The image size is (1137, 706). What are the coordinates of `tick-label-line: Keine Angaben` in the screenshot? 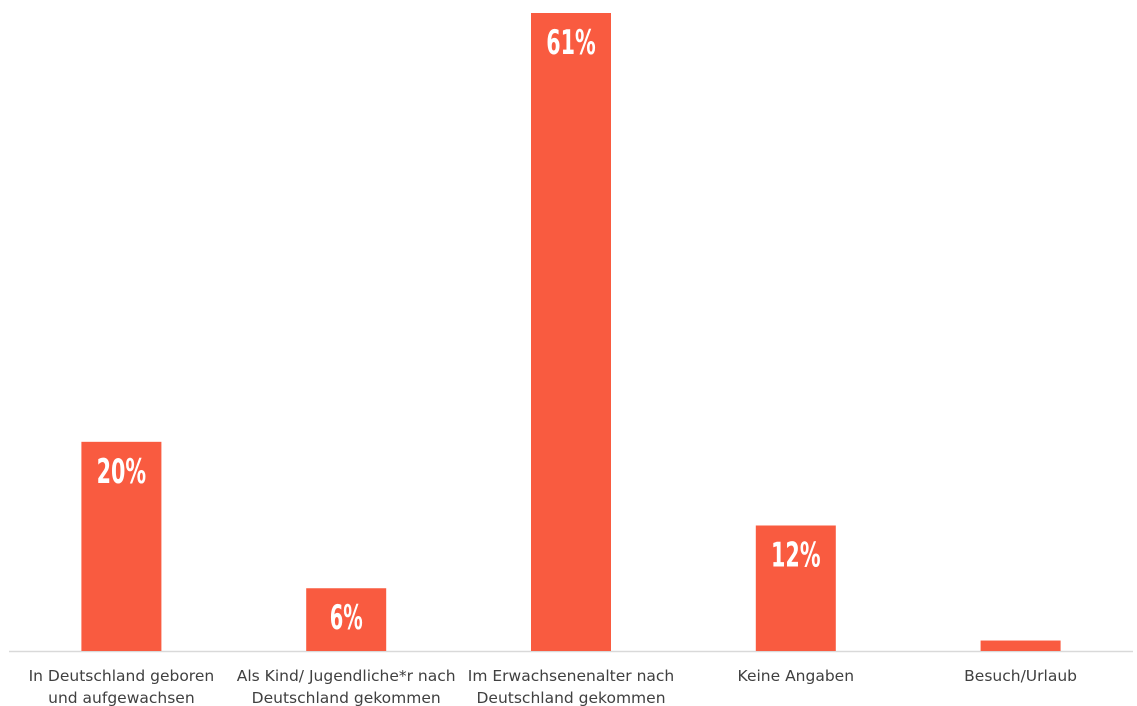 It's located at (796, 676).